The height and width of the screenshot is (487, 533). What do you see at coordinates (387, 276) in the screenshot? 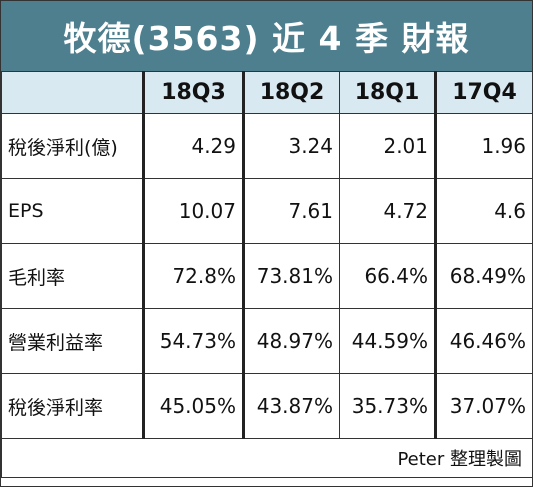
I see `cell-value: 66.4%` at bounding box center [387, 276].